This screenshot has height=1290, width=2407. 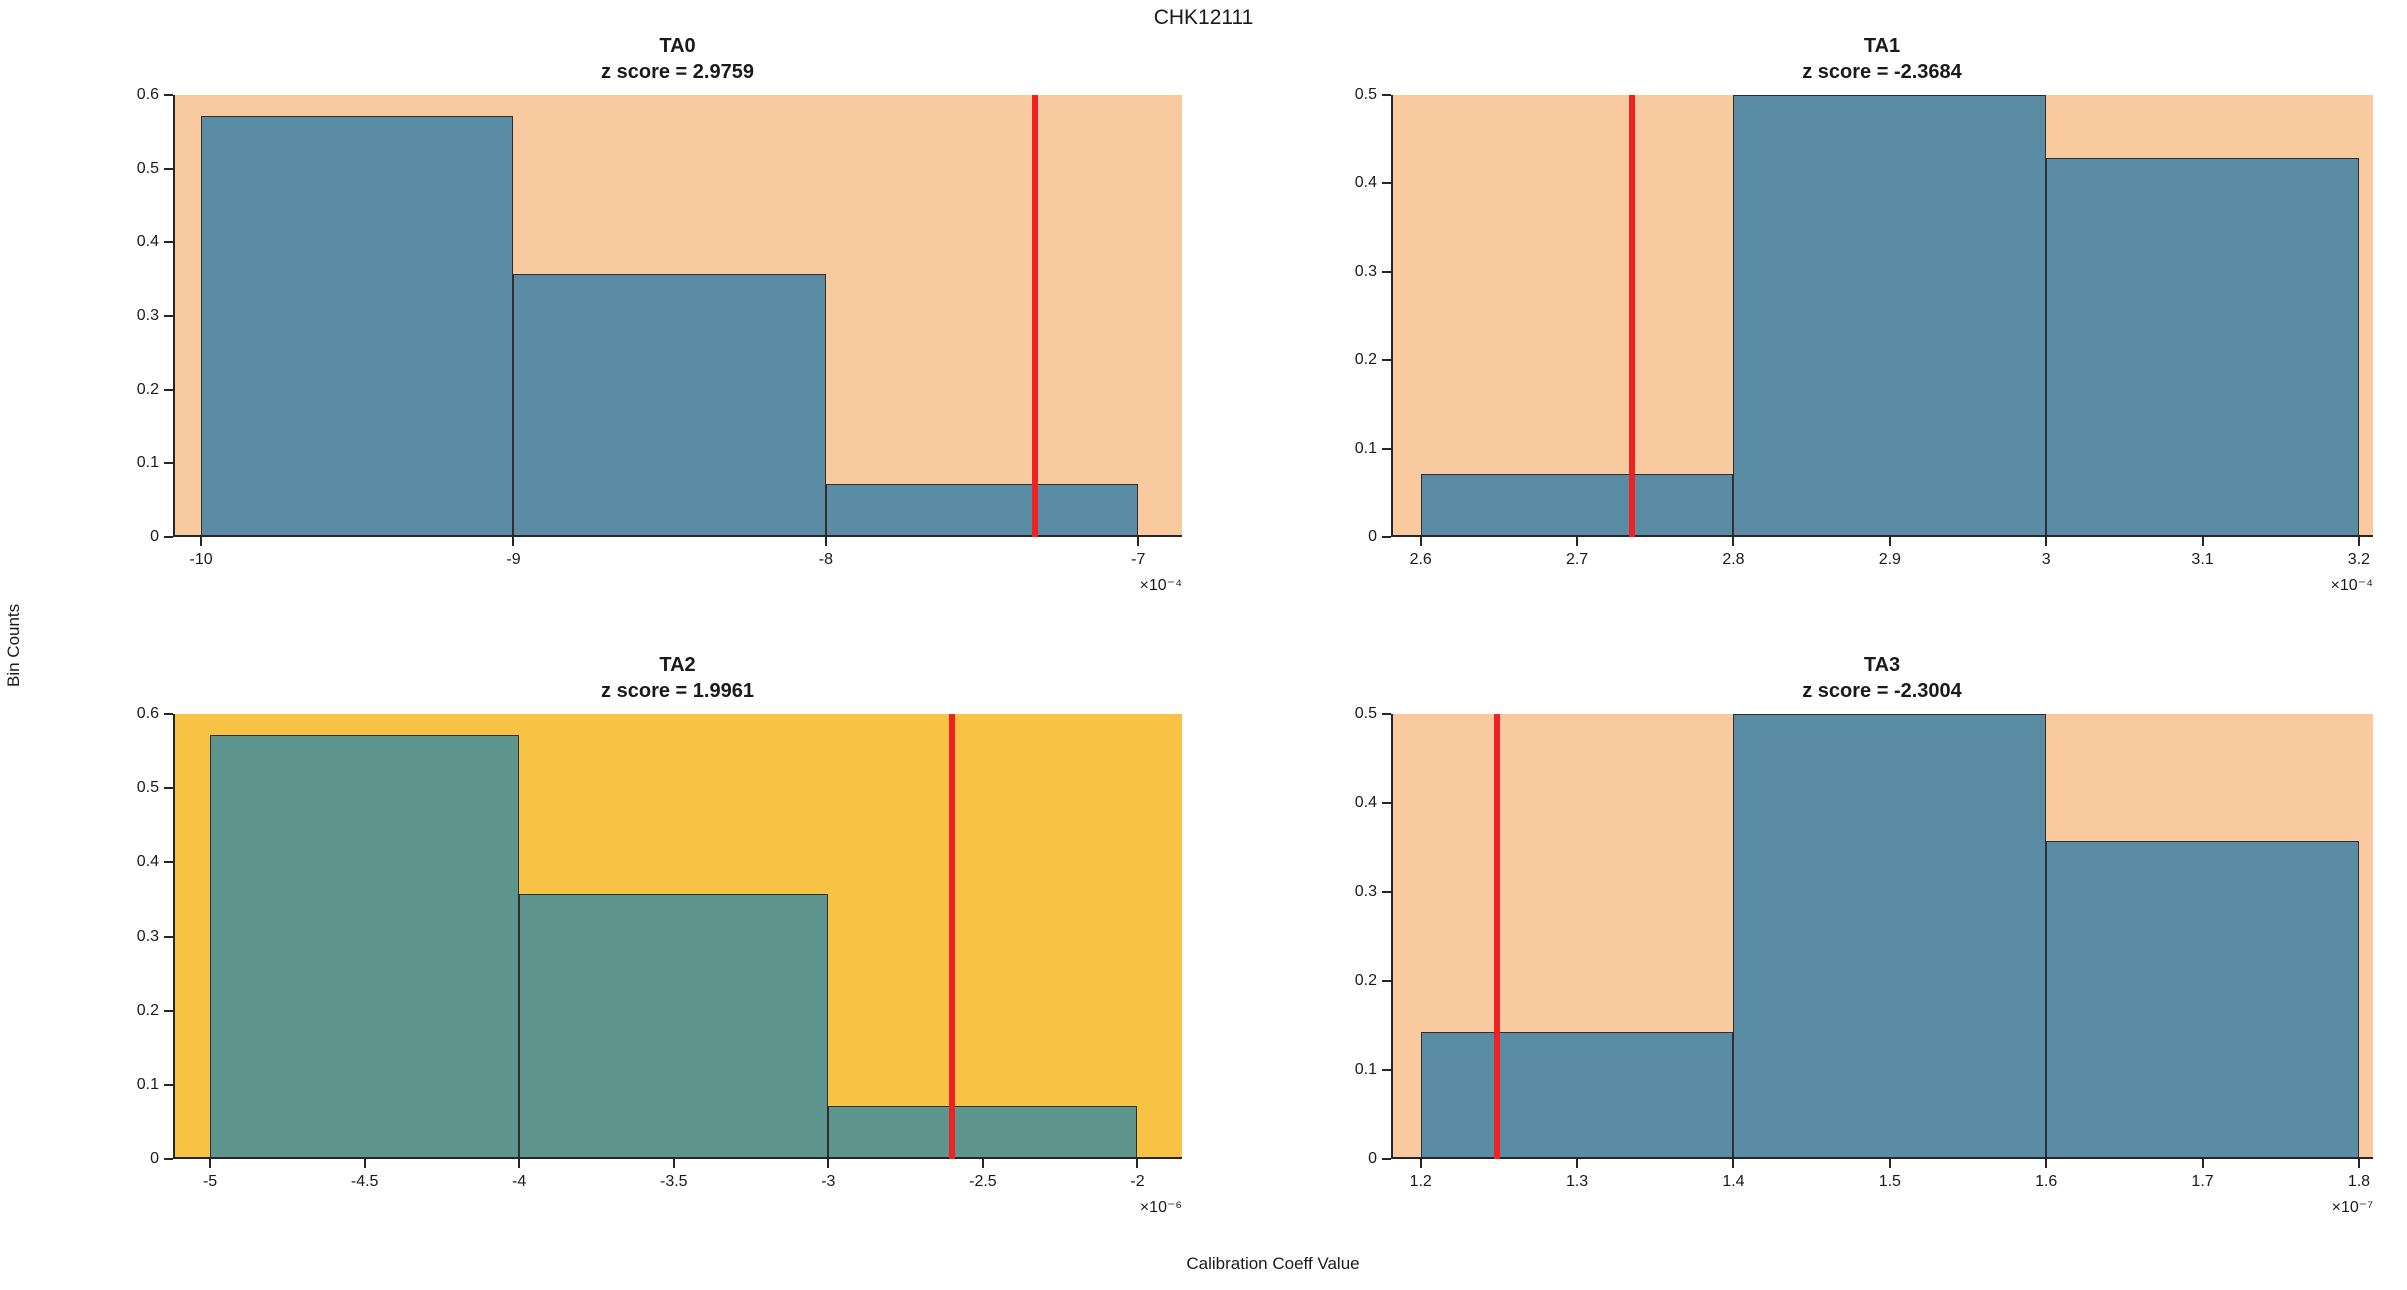 What do you see at coordinates (677, 691) in the screenshot?
I see `subplot-zscore-subtitle: z score = 1.9961` at bounding box center [677, 691].